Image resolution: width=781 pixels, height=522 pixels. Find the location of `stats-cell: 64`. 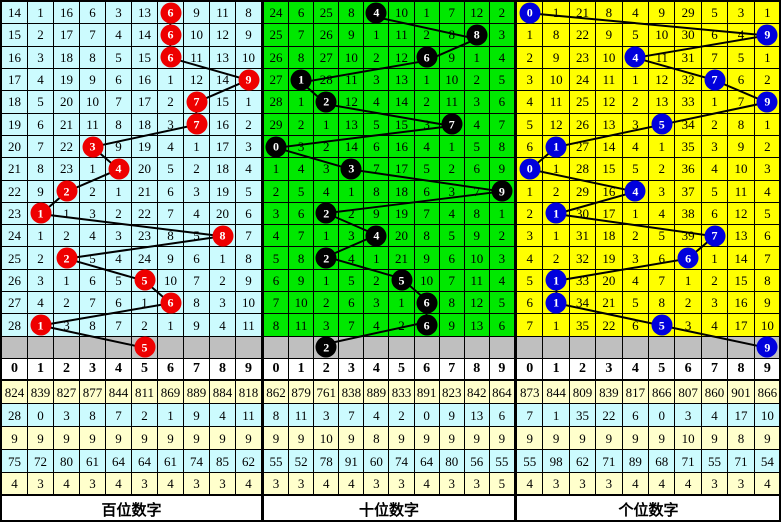

stats-cell: 64 is located at coordinates (427, 461).